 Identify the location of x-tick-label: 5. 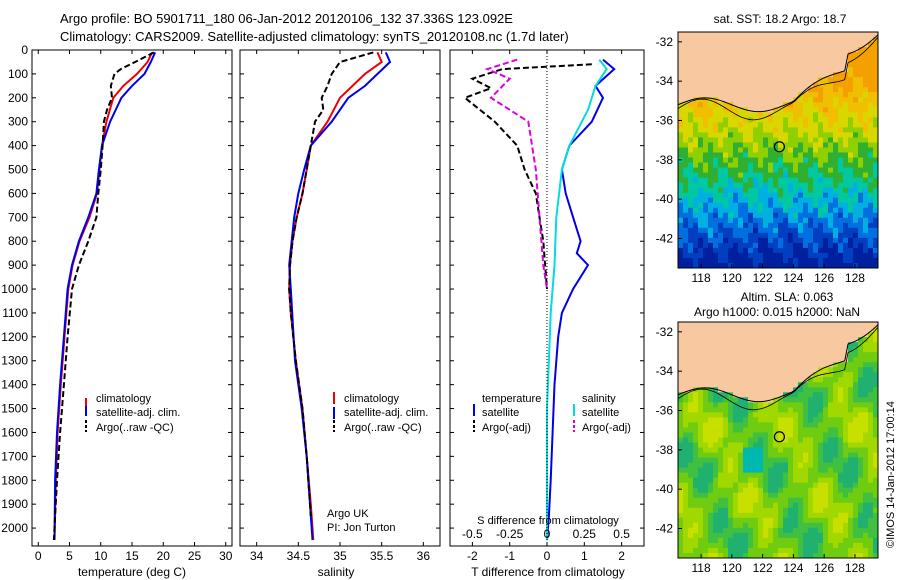
(69, 556).